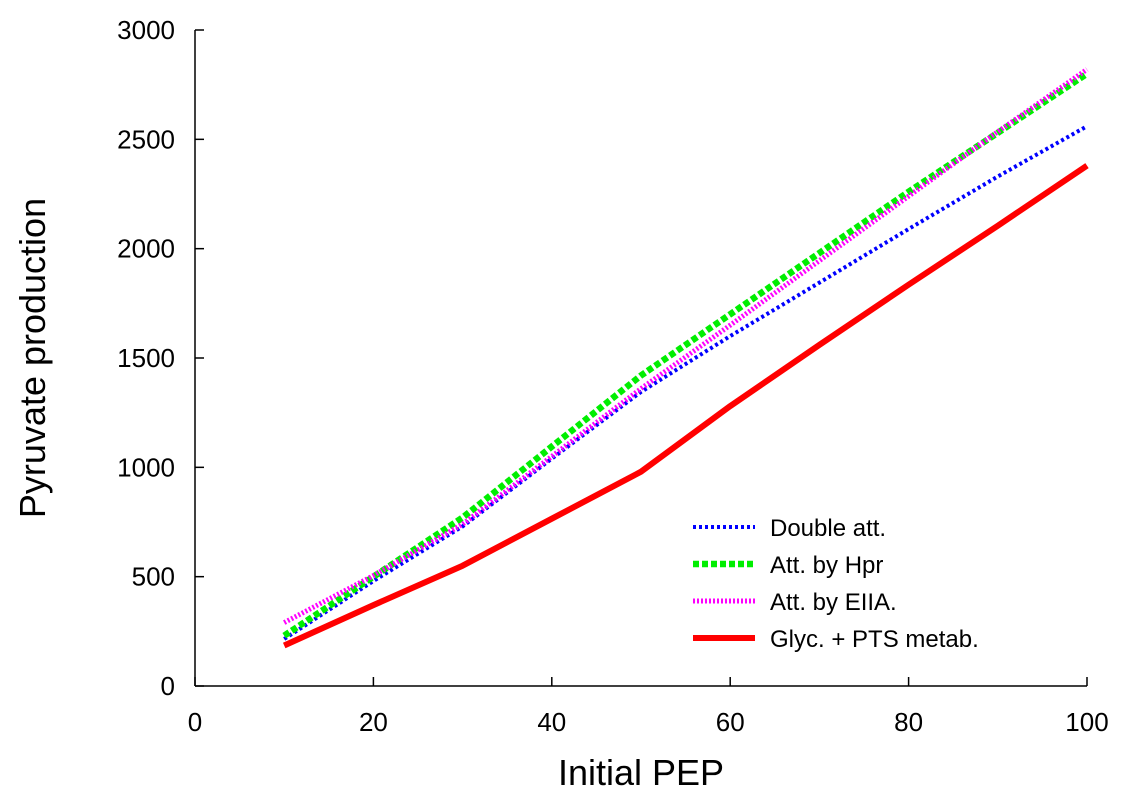  What do you see at coordinates (146, 139) in the screenshot?
I see `y-tick-label: 2500` at bounding box center [146, 139].